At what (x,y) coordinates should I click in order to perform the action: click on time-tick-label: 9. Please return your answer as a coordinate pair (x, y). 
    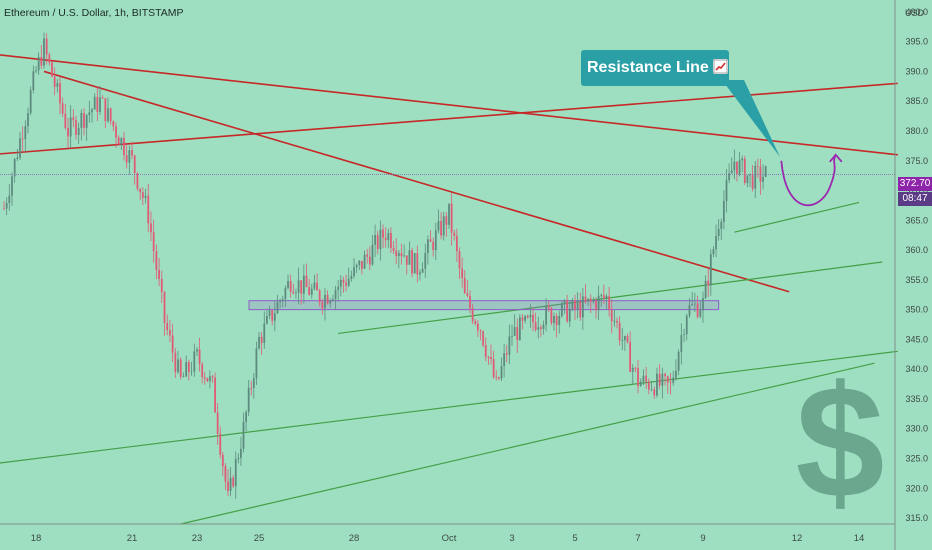
    Looking at the image, I should click on (702, 538).